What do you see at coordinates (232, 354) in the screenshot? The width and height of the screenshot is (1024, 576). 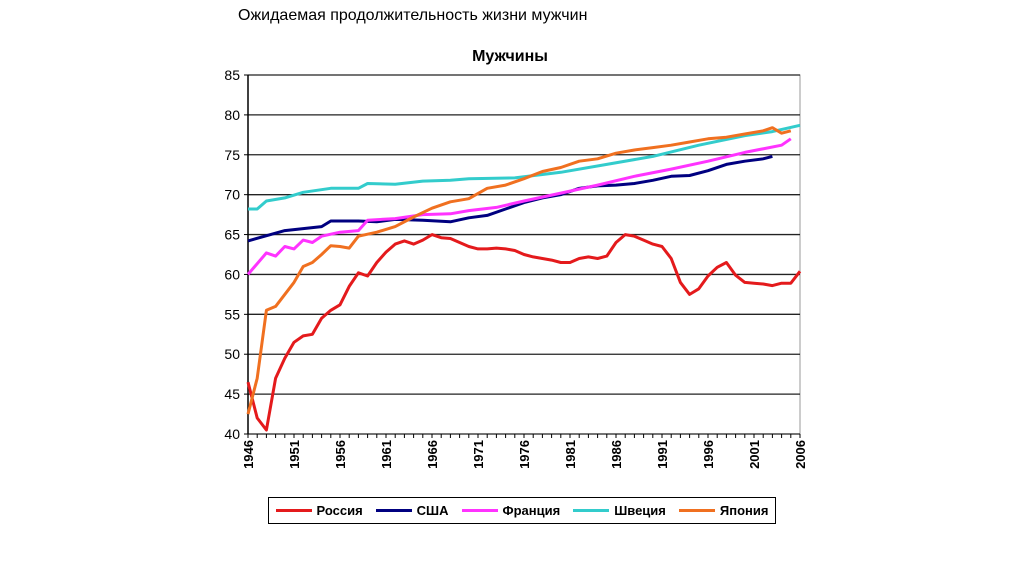 I see `y-tick-label: 50` at bounding box center [232, 354].